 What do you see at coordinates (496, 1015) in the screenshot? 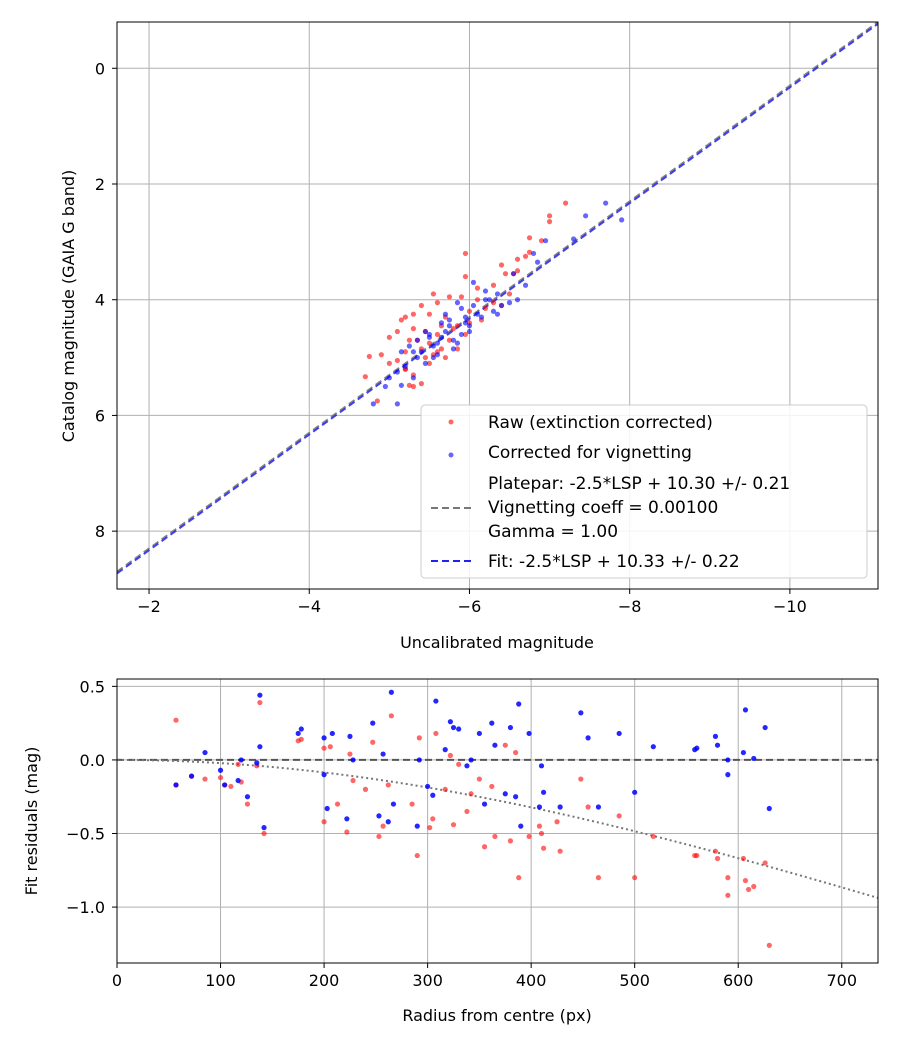
I see `x-axis-label: Radius from centre (px)` at bounding box center [496, 1015].